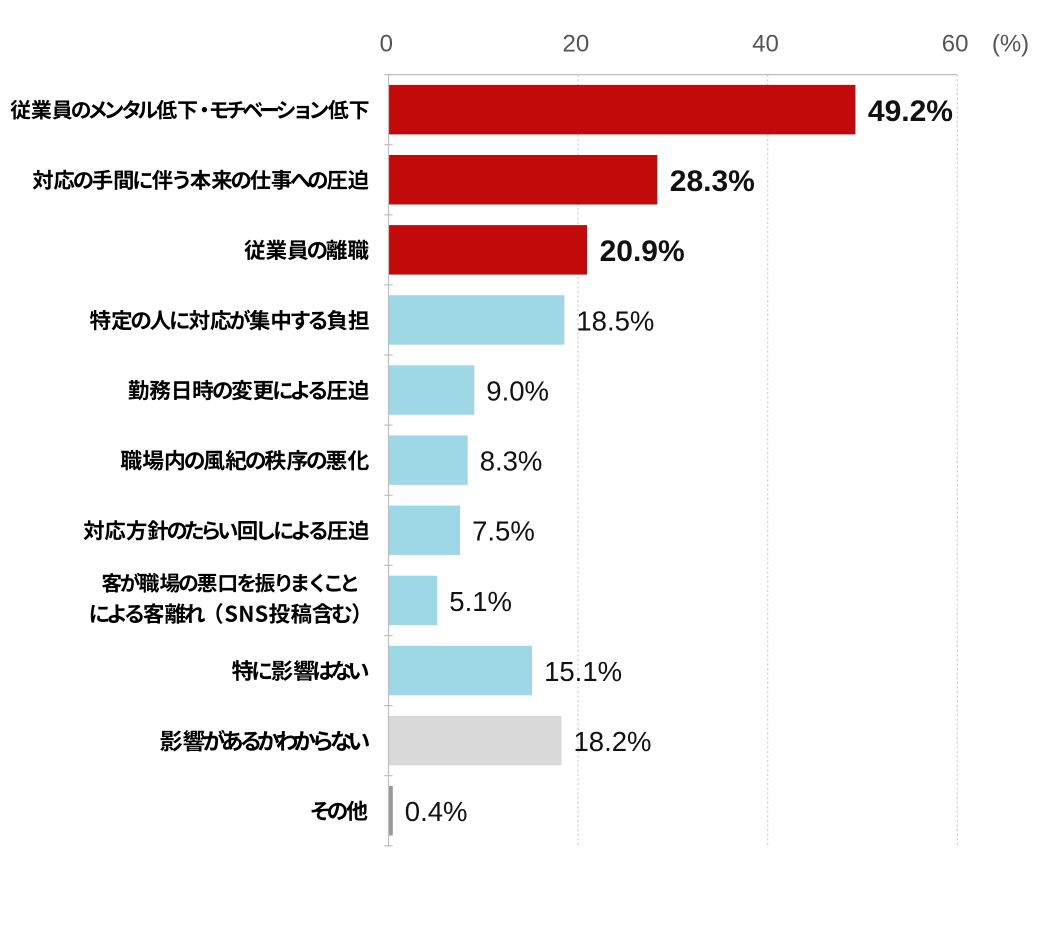 The width and height of the screenshot is (1048, 936). I want to click on svg-text: 49.2%, so click(910, 111).